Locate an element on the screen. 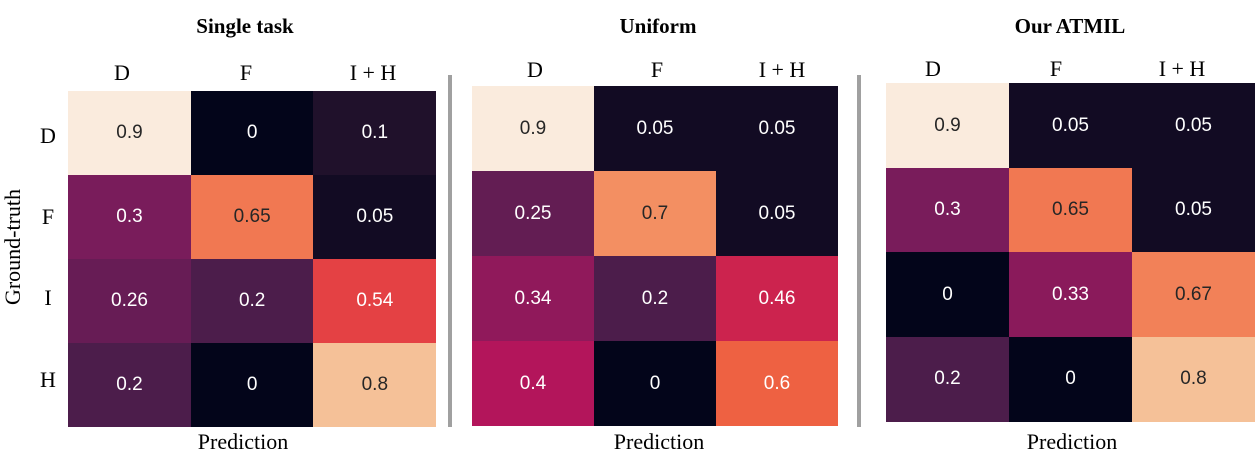 The image size is (1259, 459). heatmap-cell: 0.54 is located at coordinates (375, 301).